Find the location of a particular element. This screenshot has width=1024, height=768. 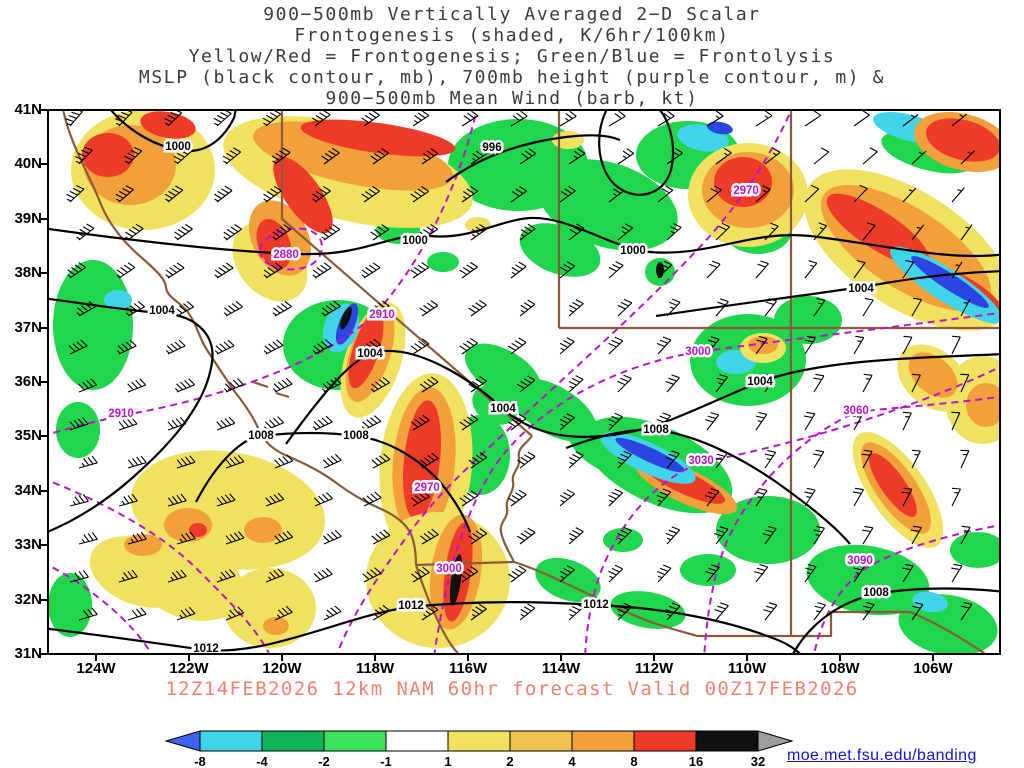

lat-axis-label: 37N is located at coordinates (28, 327).